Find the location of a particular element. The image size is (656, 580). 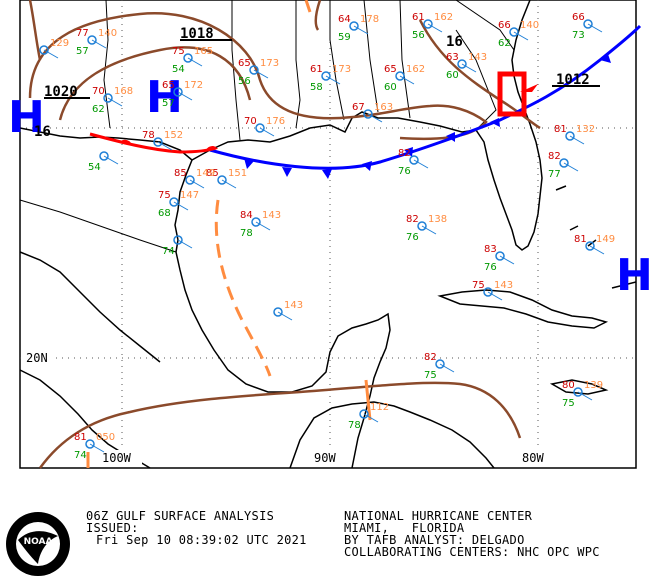

trough-north is located at coordinates (308, 6).